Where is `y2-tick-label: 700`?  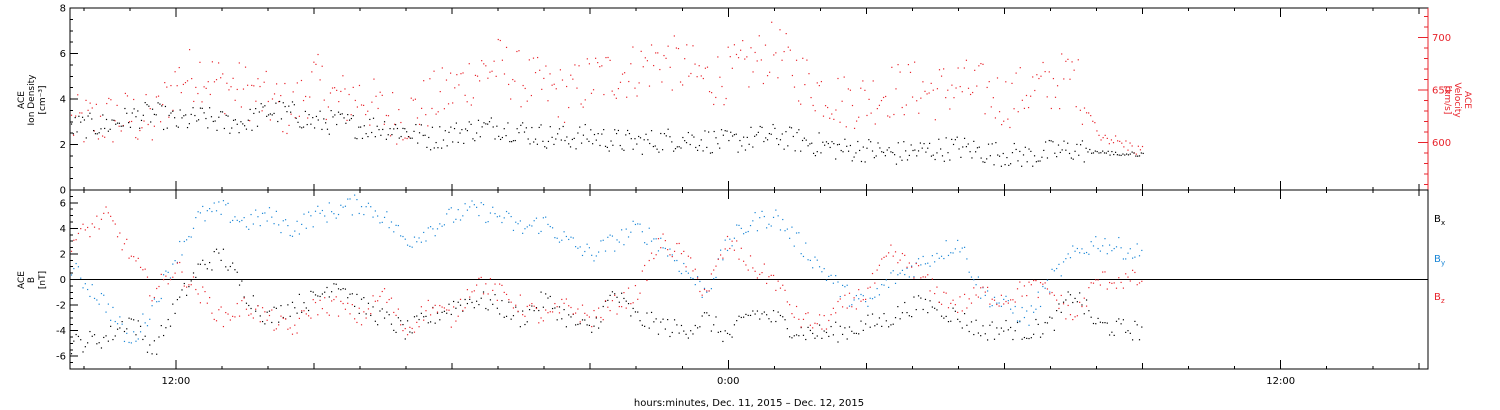 y2-tick-label: 700 is located at coordinates (1441, 38).